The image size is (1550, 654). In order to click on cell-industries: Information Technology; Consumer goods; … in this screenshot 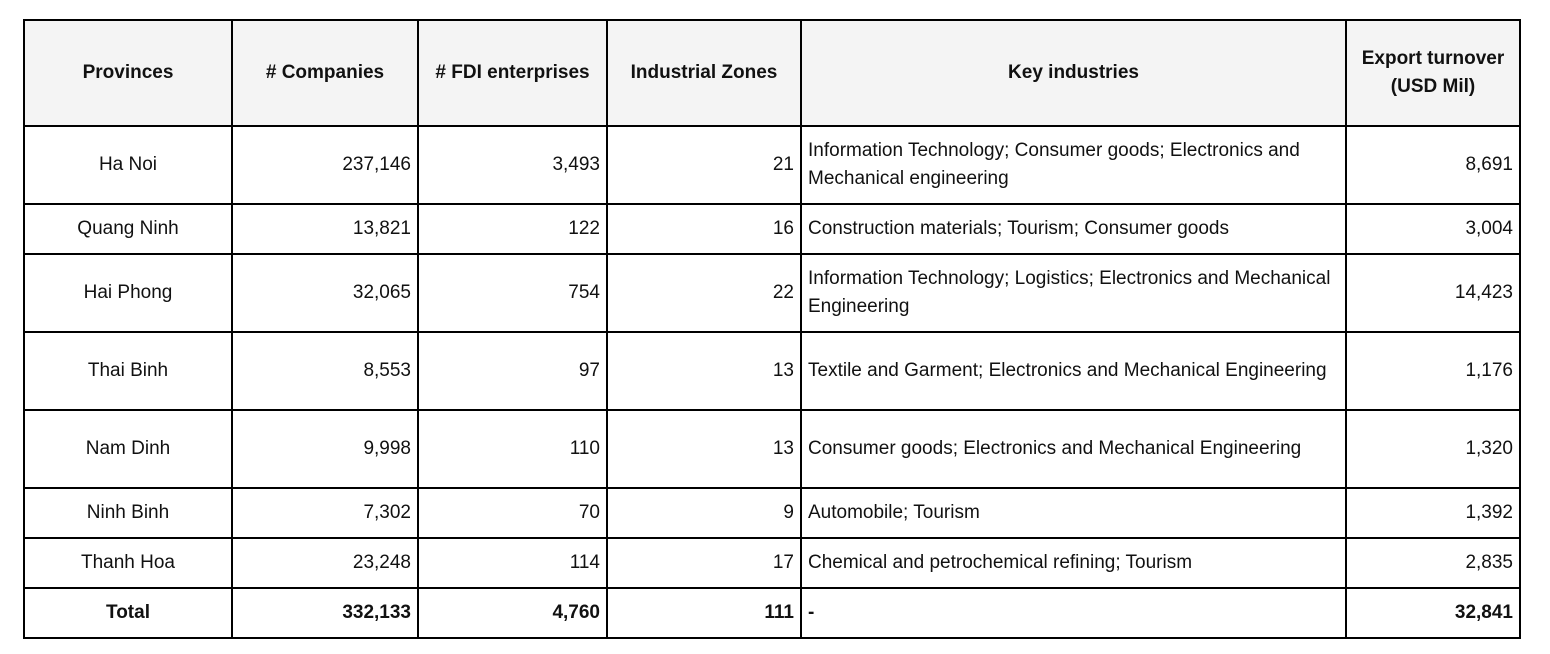, I will do `click(1073, 165)`.